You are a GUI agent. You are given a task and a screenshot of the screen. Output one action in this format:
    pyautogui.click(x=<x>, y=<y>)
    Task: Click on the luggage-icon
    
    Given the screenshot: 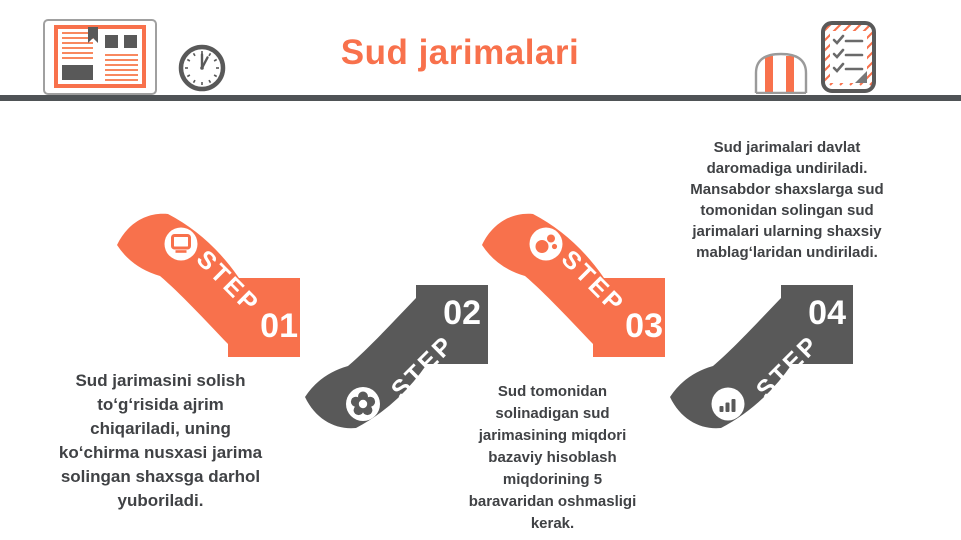 What is the action you would take?
    pyautogui.click(x=781, y=73)
    